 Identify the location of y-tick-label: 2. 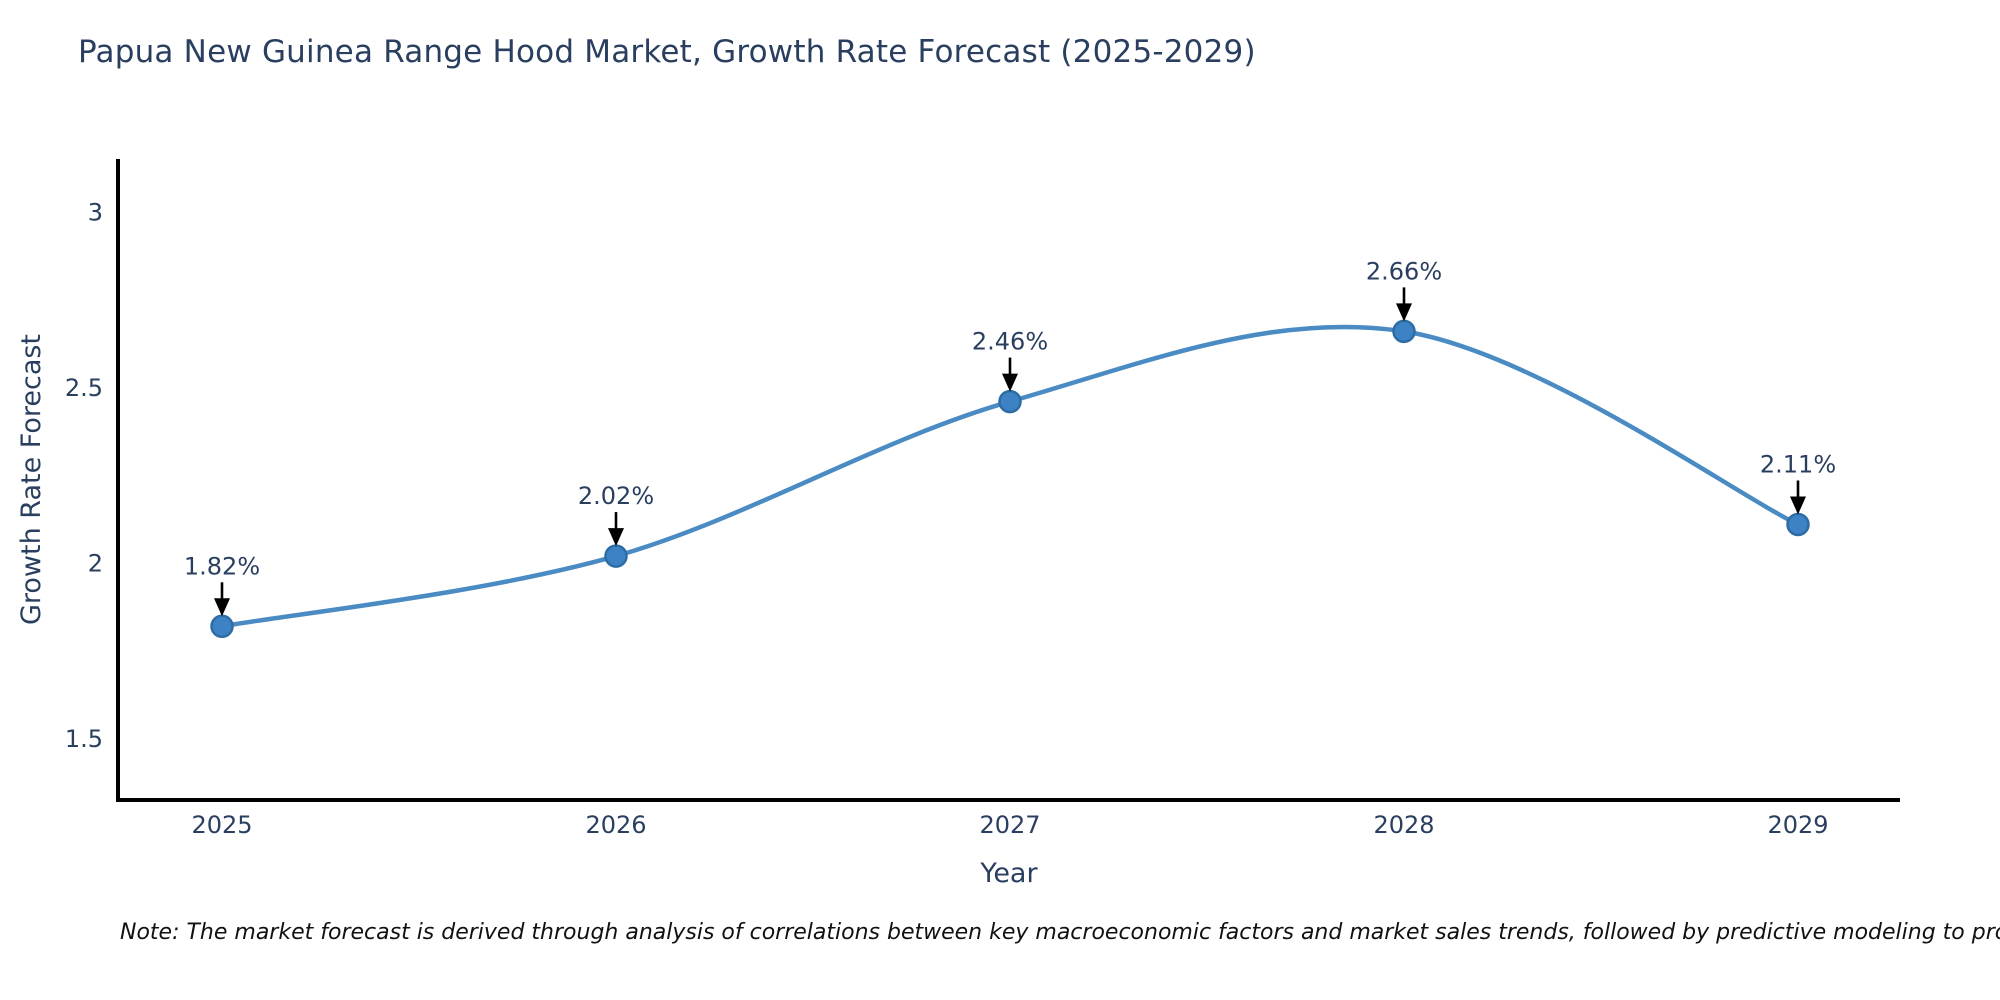
(95, 564).